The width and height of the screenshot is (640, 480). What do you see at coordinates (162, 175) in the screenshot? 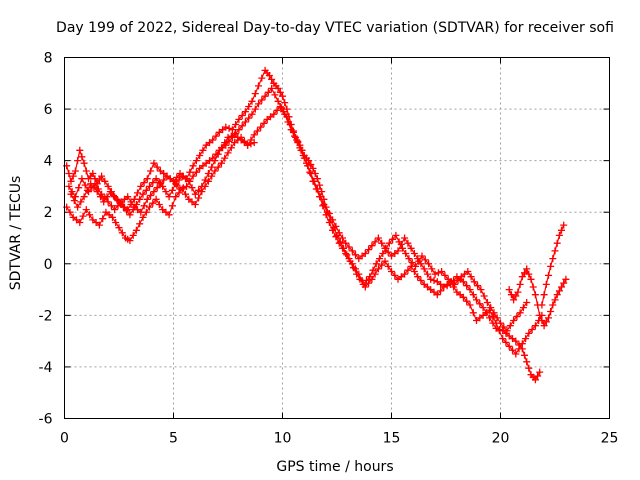
I see `series-line` at bounding box center [162, 175].